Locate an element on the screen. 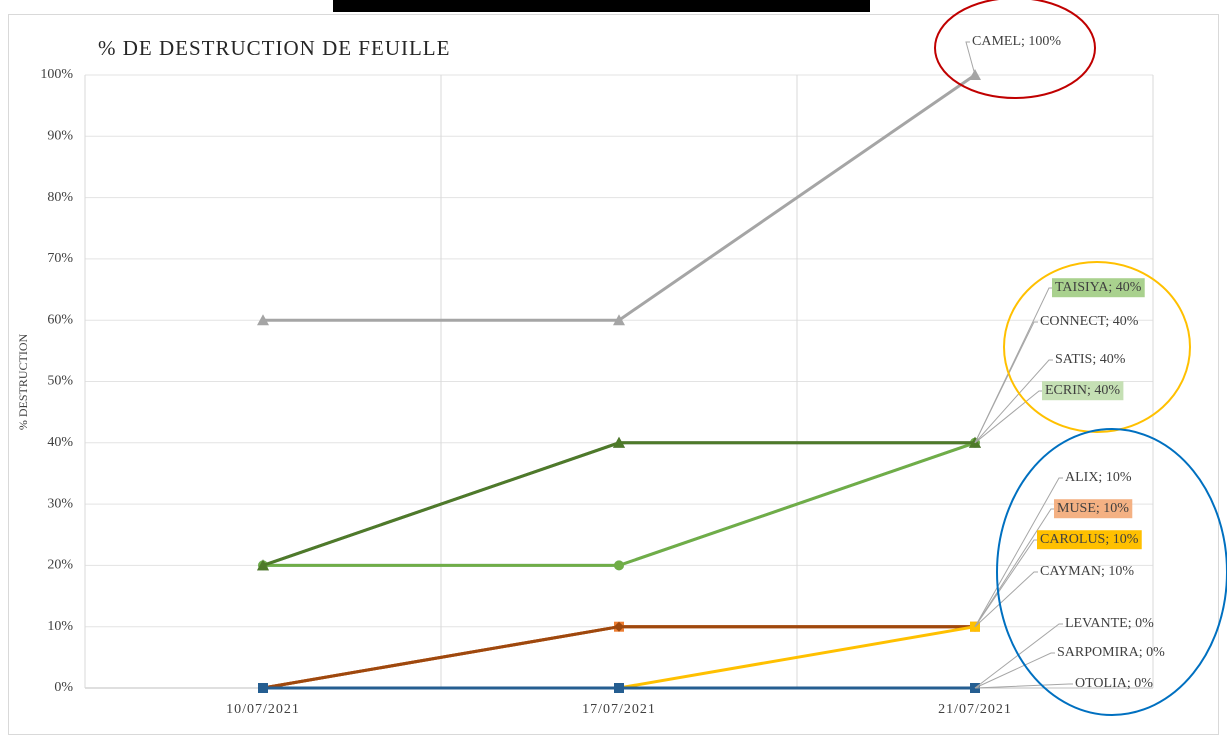 This screenshot has height=740, width=1227. y-tick-label: 80% is located at coordinates (60, 197).